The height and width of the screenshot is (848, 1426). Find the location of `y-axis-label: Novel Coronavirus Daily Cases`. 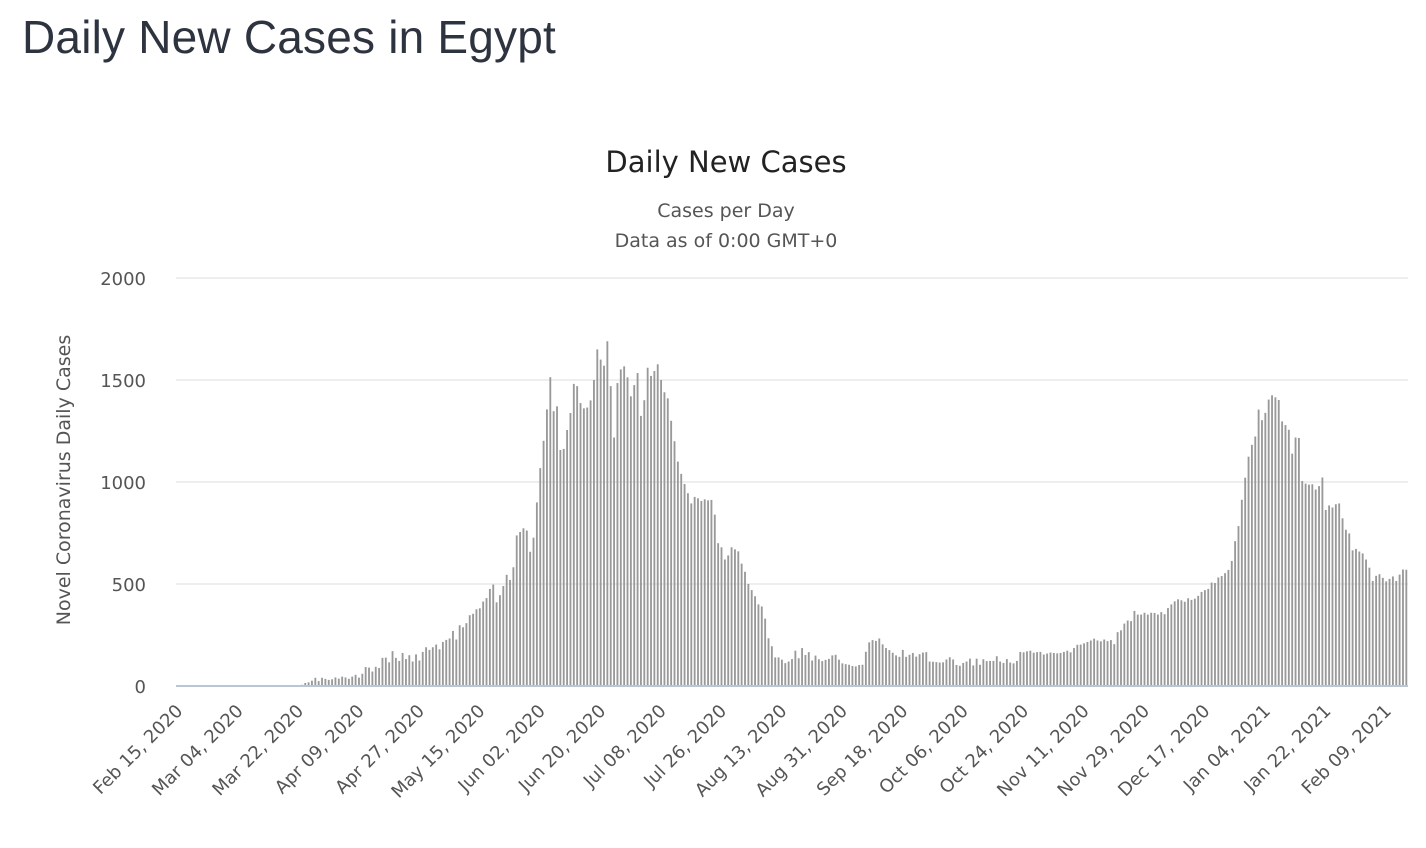

y-axis-label: Novel Coronavirus Daily Cases is located at coordinates (64, 480).